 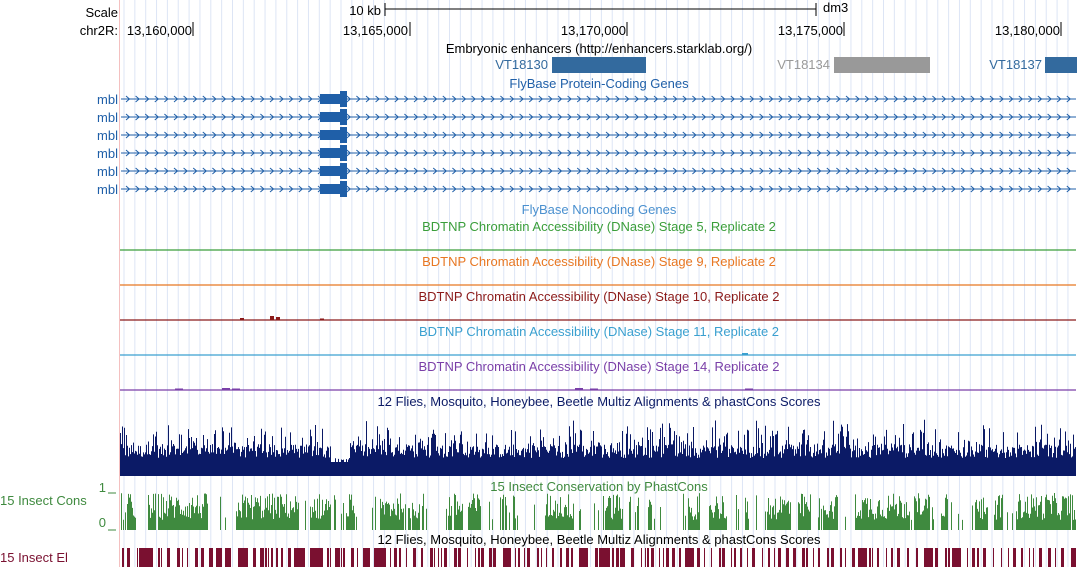 What do you see at coordinates (599, 486) in the screenshot?
I see `track-title-insect-cons: 15 Insect Conservation by PhastCons` at bounding box center [599, 486].